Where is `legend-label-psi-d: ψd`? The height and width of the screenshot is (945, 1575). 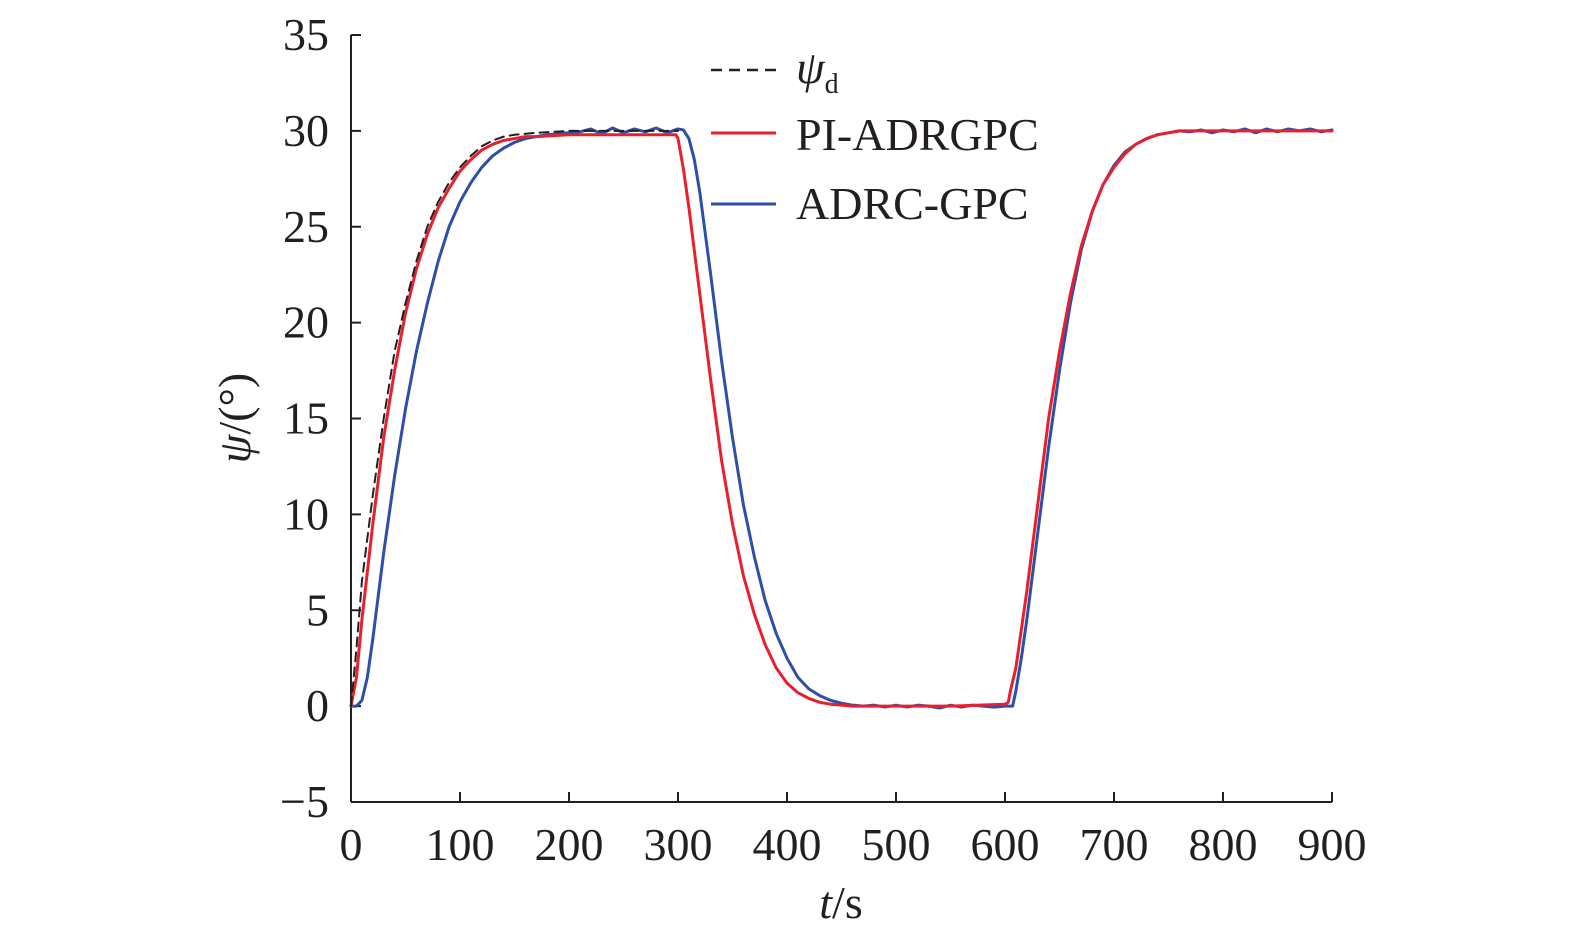 legend-label-psi-d: ψd is located at coordinates (817, 71).